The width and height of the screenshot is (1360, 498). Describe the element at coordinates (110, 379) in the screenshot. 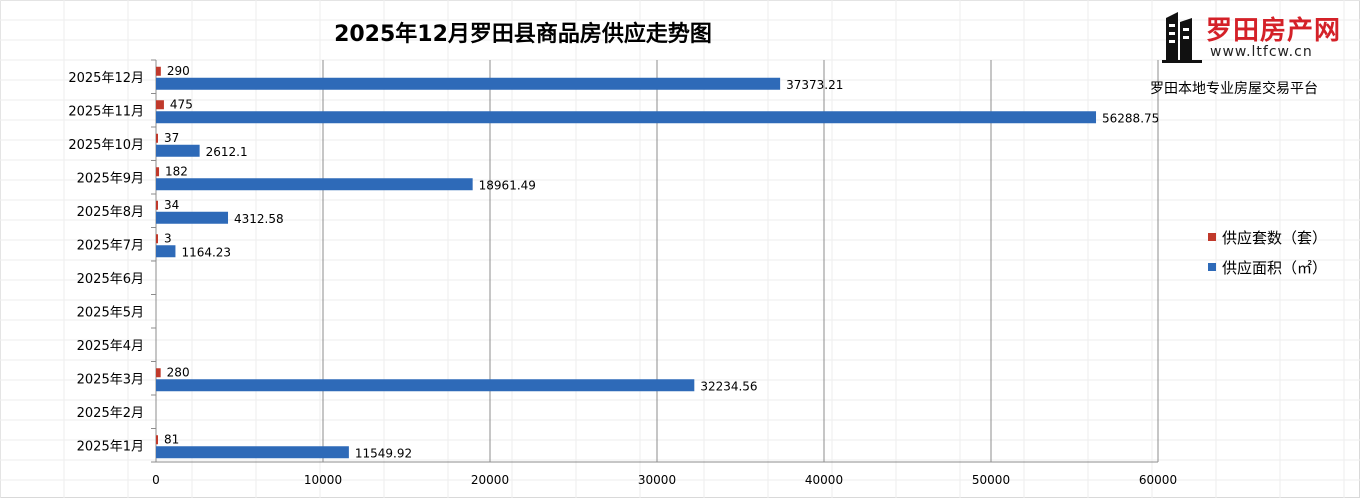

I see `y-category-label: 2025年3月` at that location.